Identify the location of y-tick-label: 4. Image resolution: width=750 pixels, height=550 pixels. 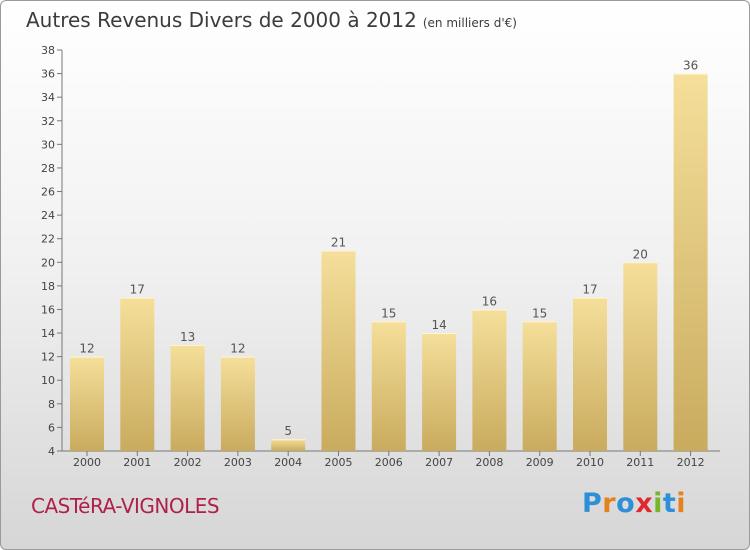
(51, 451).